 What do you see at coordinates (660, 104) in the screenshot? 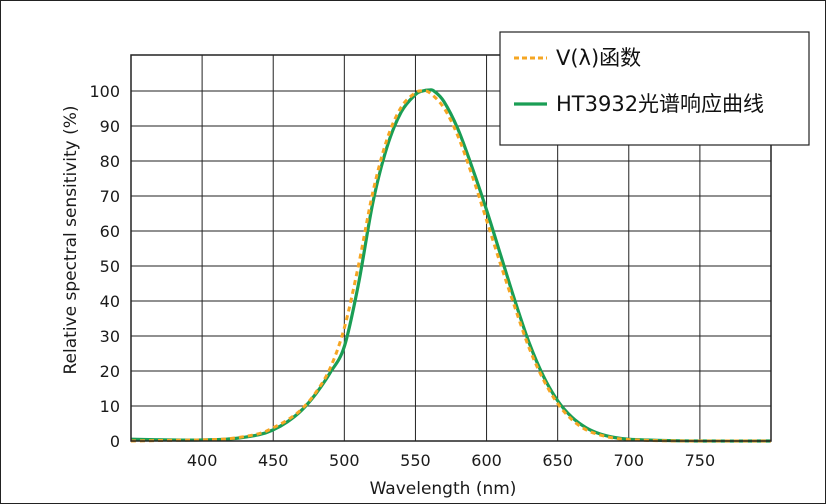
I see `legend-label-2: HT3932光谱响应曲线` at bounding box center [660, 104].